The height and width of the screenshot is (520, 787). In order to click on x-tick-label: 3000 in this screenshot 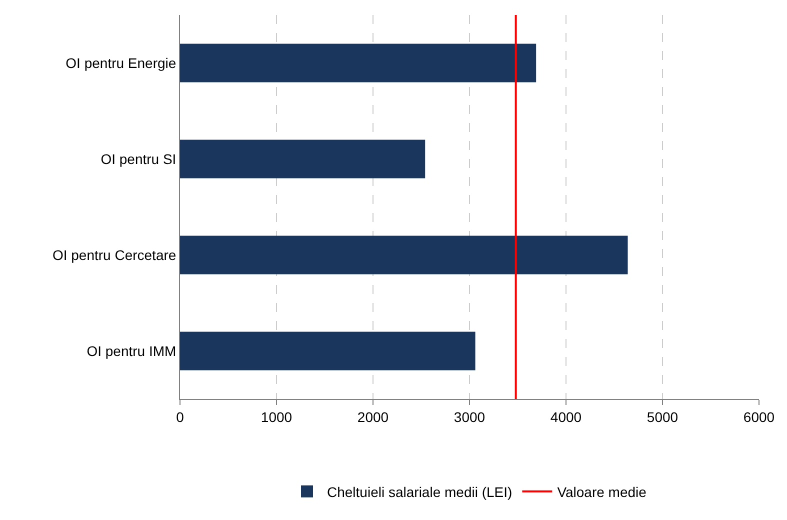, I will do `click(470, 416)`.